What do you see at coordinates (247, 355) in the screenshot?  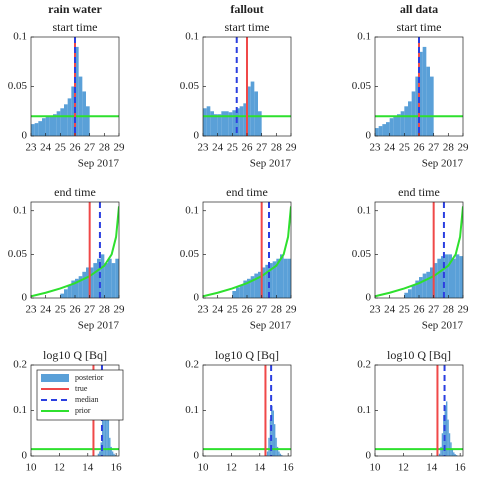 I see `panel-title: log10 Q [Bq]` at bounding box center [247, 355].